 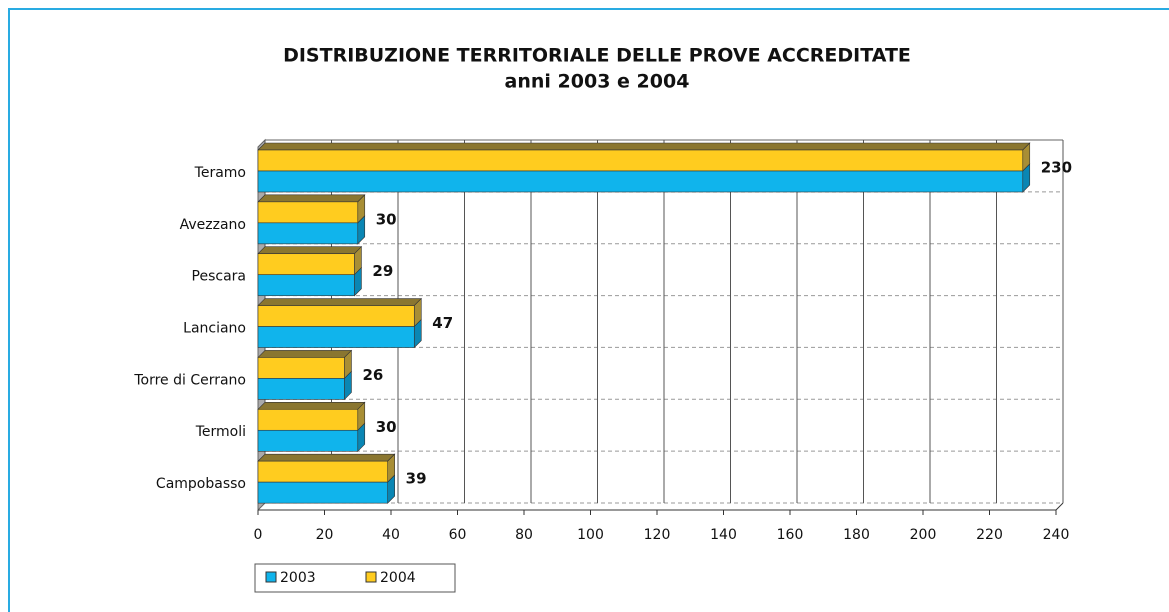 What do you see at coordinates (989, 535) in the screenshot?
I see `x-tick-label: 220` at bounding box center [989, 535].